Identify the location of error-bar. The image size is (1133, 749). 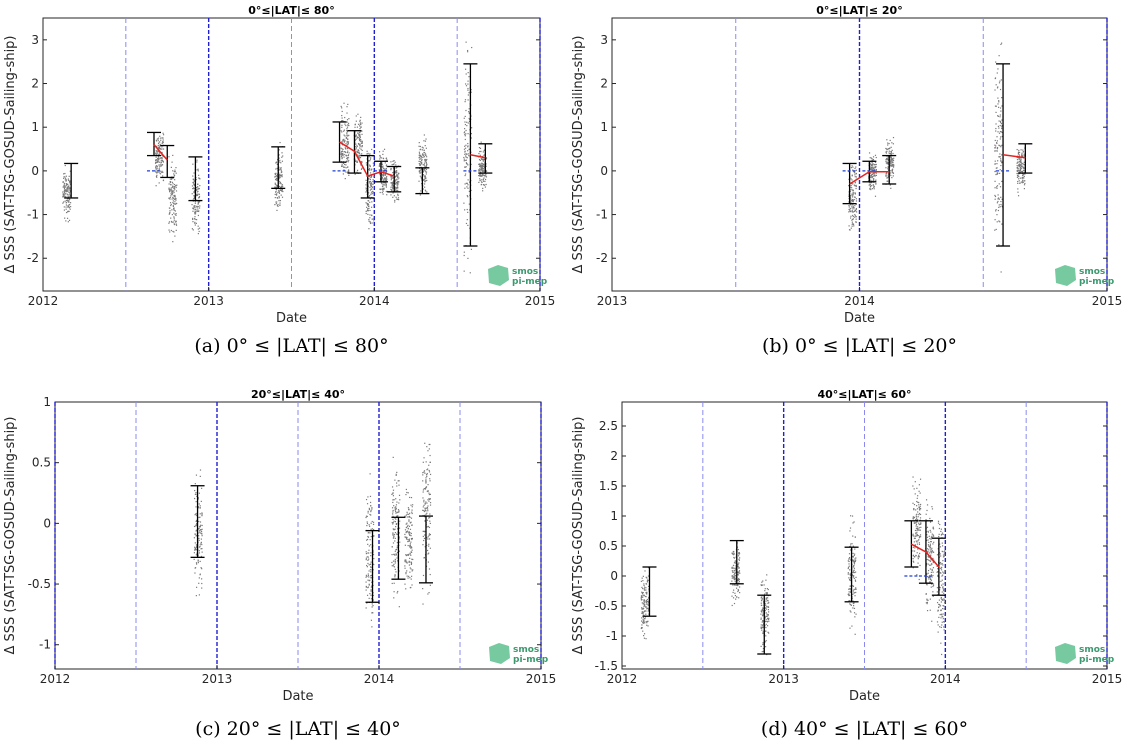
(485, 158).